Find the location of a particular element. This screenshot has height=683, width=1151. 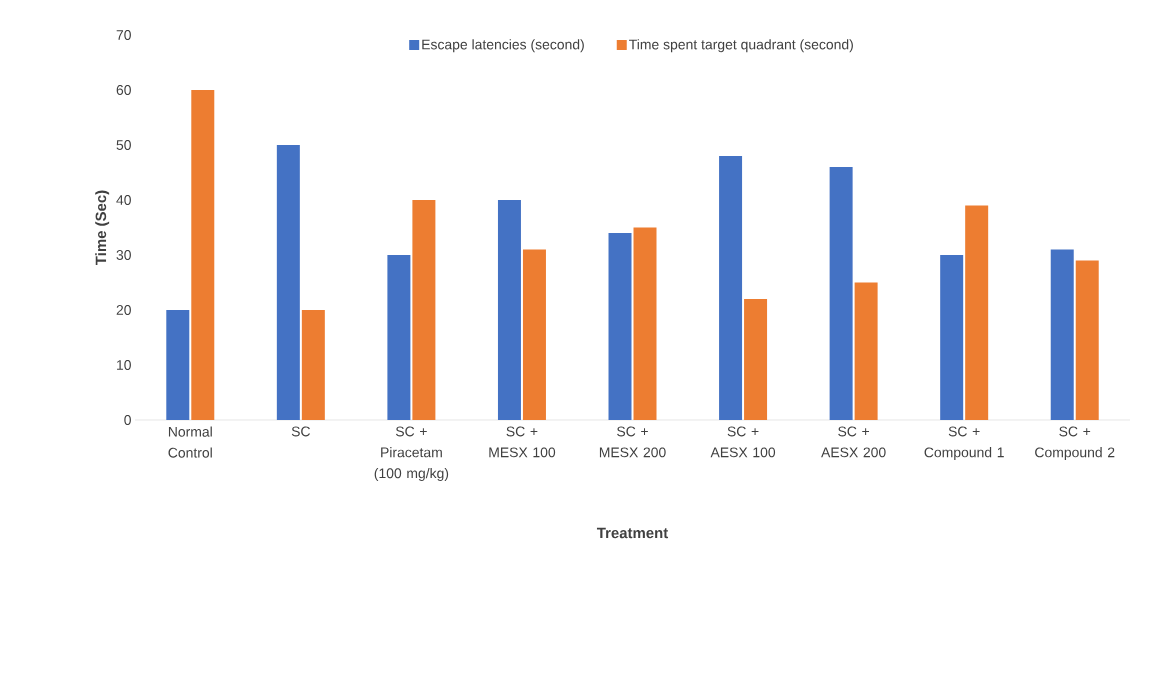

legend-label: Escape latencies (second) is located at coordinates (503, 46).